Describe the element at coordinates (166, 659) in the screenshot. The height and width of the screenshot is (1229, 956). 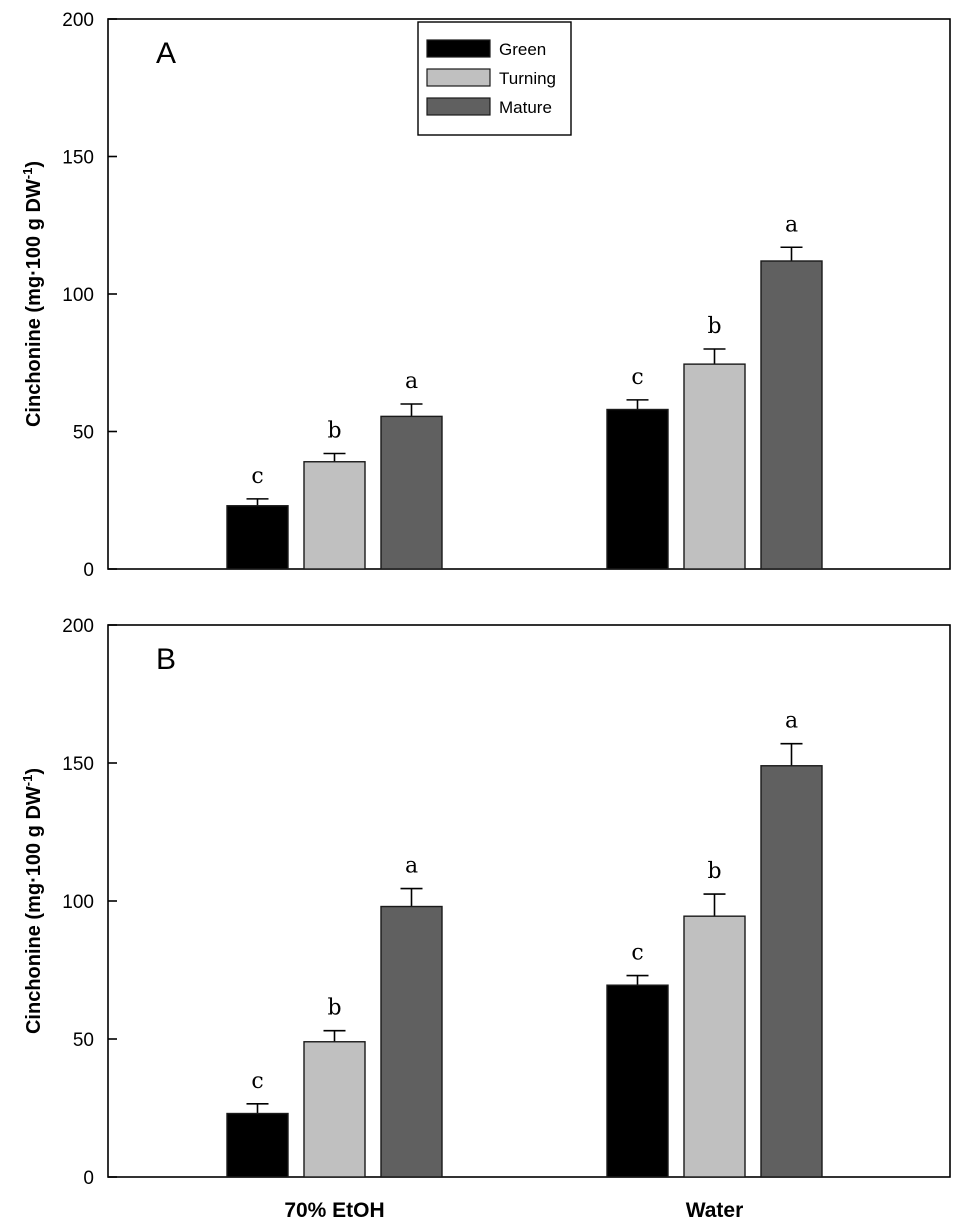
I see `panel-label: B` at that location.